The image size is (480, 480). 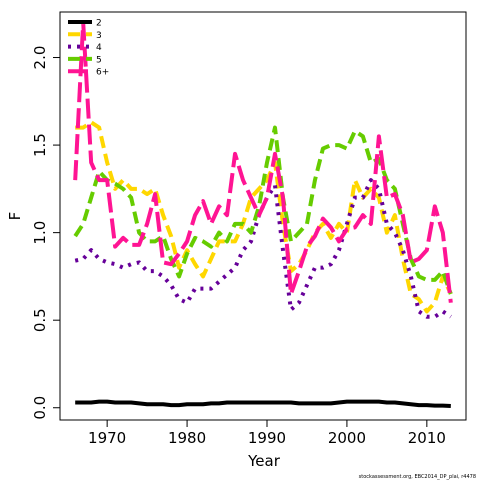 I want to click on series-line, so click(x=263, y=403).